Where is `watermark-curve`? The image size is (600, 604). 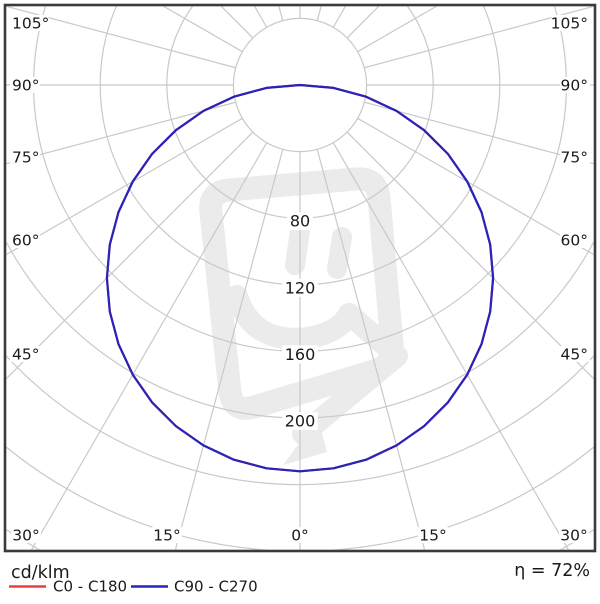
watermark-curve is located at coordinates (293, 317).